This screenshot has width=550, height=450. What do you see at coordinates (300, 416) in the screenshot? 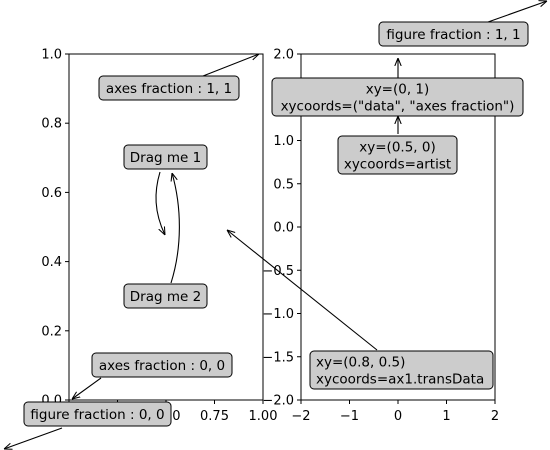
I see `right-x-tick-label: −2` at bounding box center [300, 416].